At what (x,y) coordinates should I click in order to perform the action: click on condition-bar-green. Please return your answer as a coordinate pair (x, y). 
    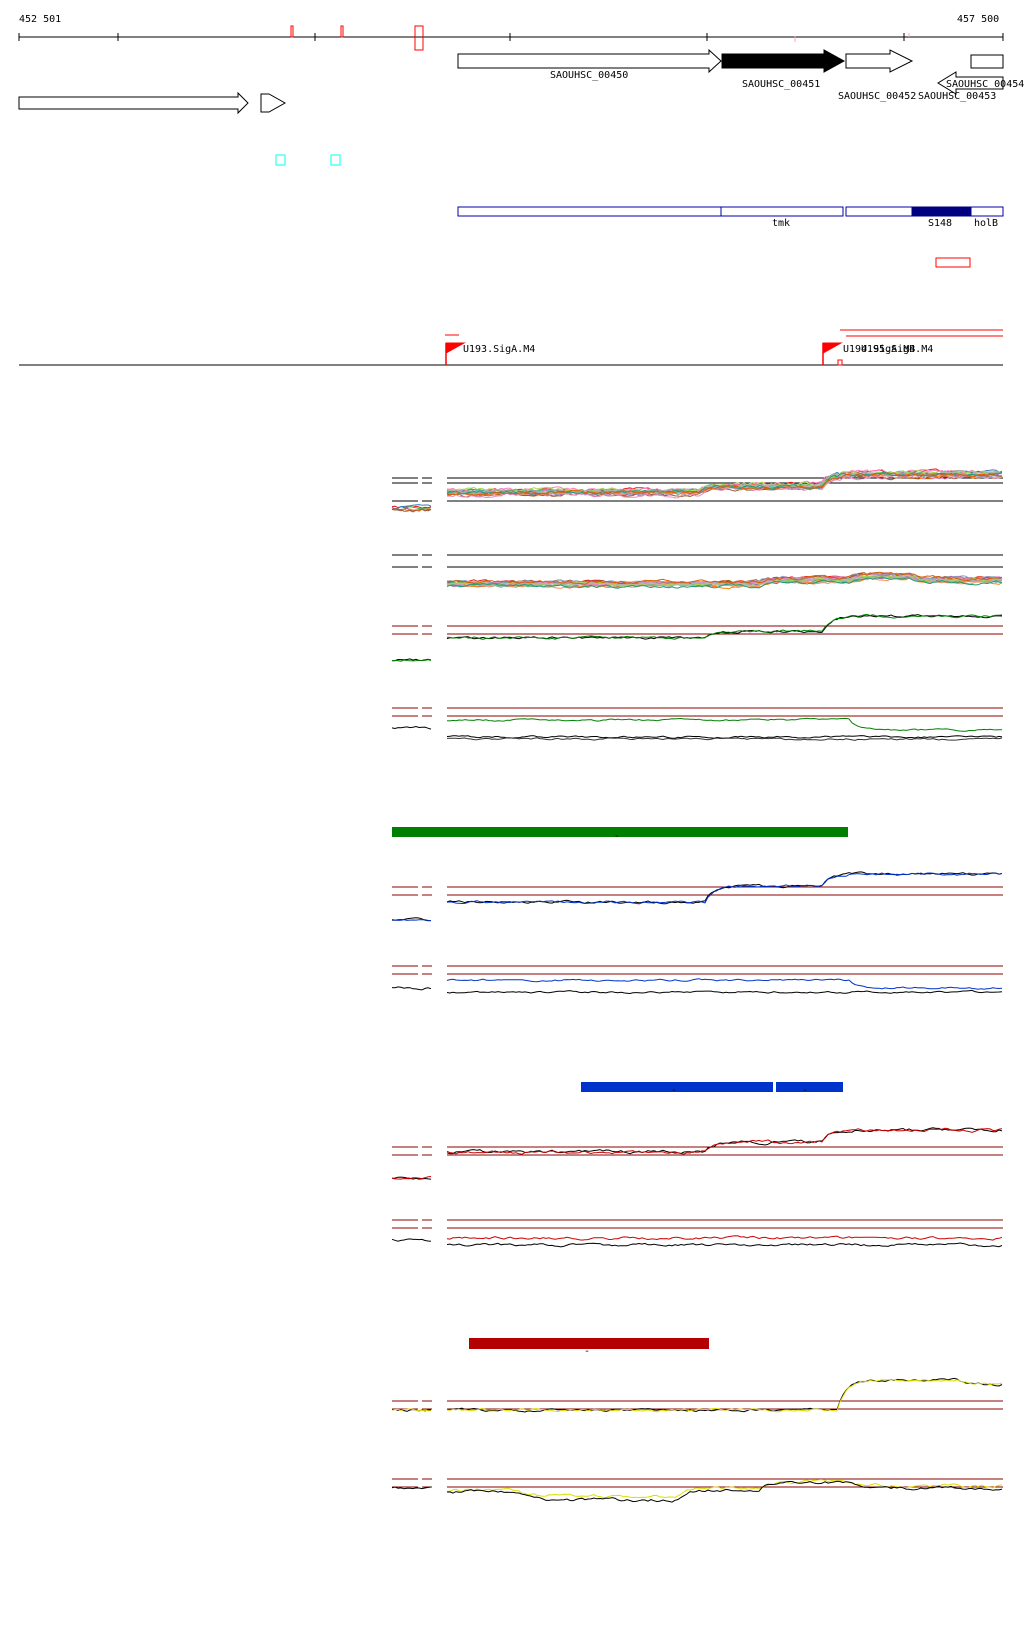
    Looking at the image, I should click on (620, 832).